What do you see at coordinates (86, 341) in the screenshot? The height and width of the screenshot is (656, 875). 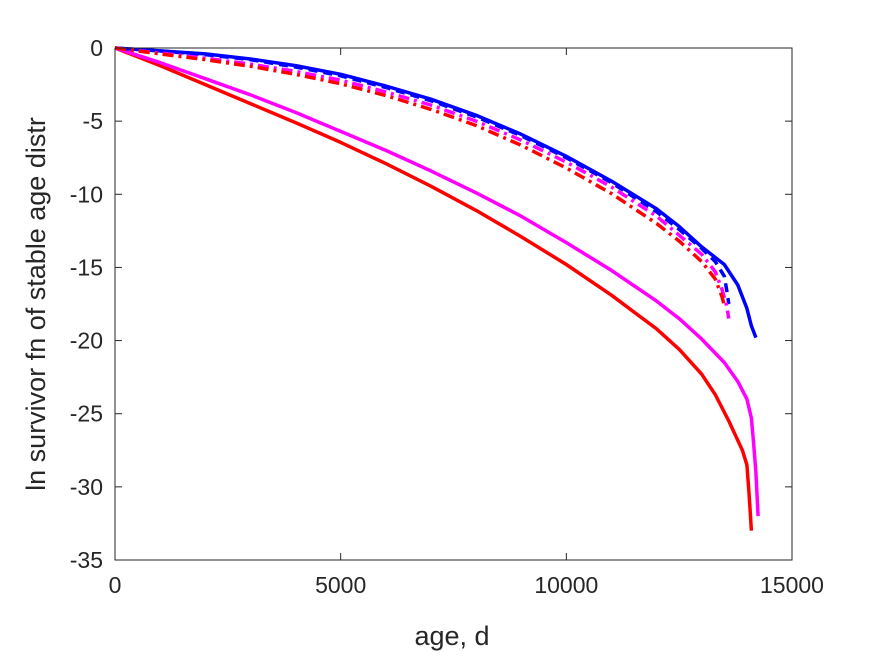 I see `y-tick-label: -20` at bounding box center [86, 341].